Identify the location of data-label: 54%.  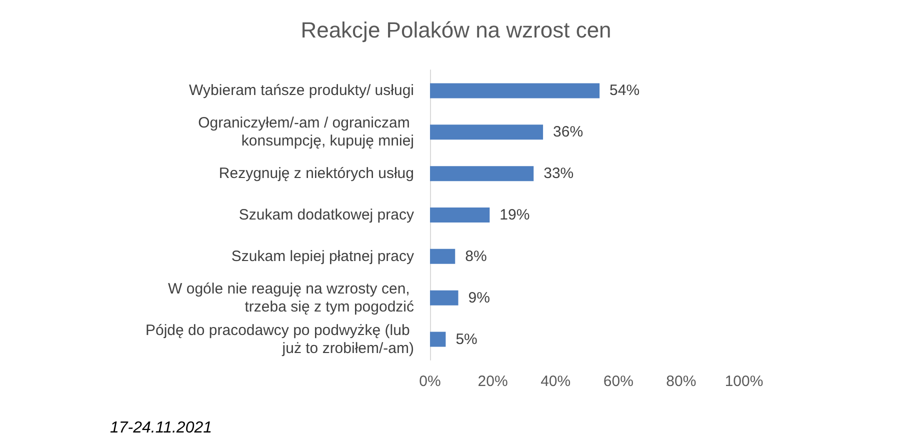
(625, 91).